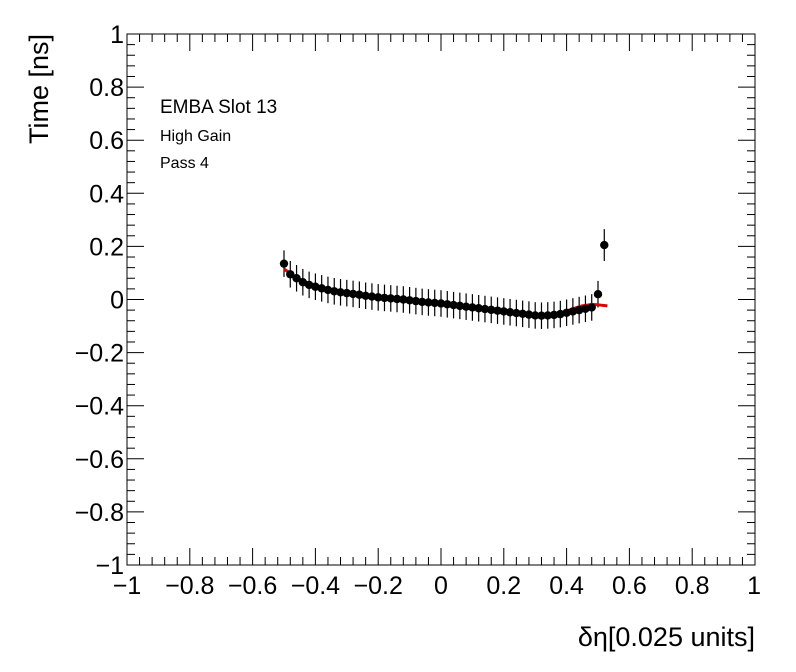 This screenshot has height=672, width=796. Describe the element at coordinates (218, 107) in the screenshot. I see `annotation-detector: EMBA Slot 13` at that location.